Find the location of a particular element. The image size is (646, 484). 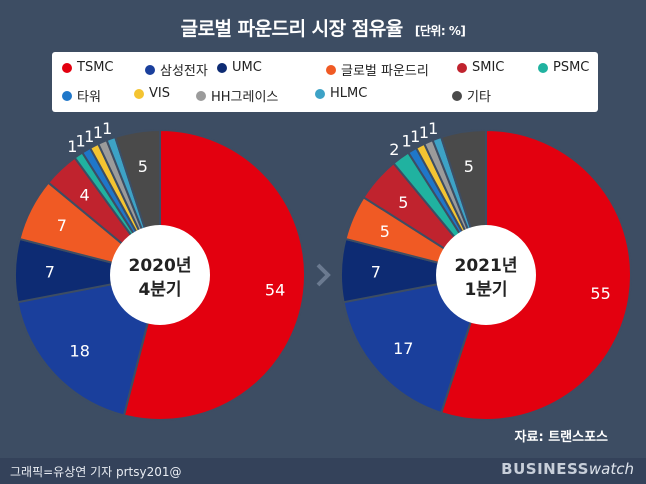

center-label: 4분기 is located at coordinates (159, 290).